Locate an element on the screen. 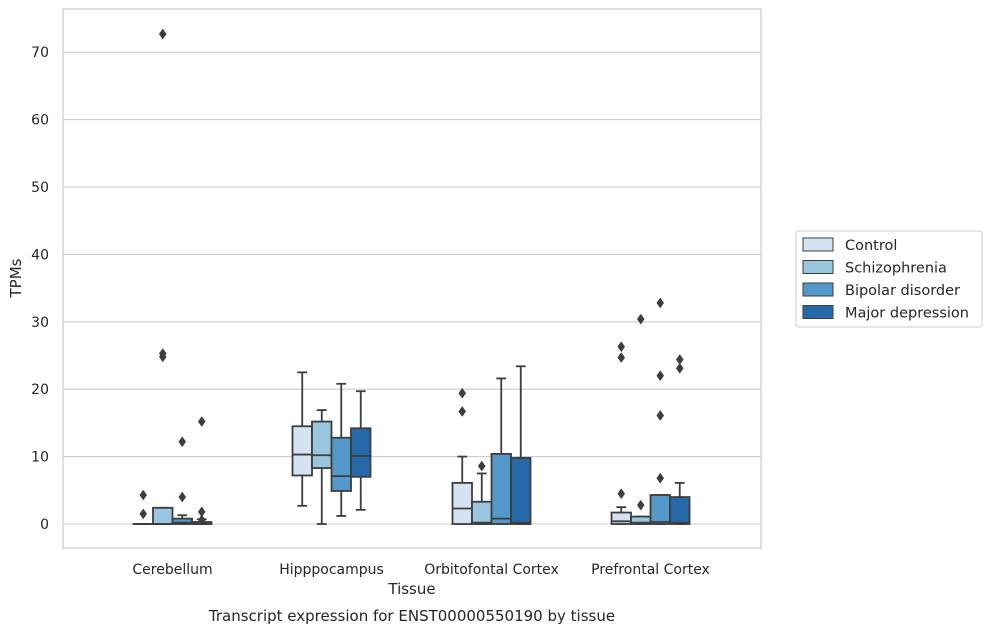 The width and height of the screenshot is (993, 634). x-tick-label: Orbitofontal Cortex is located at coordinates (491, 570).